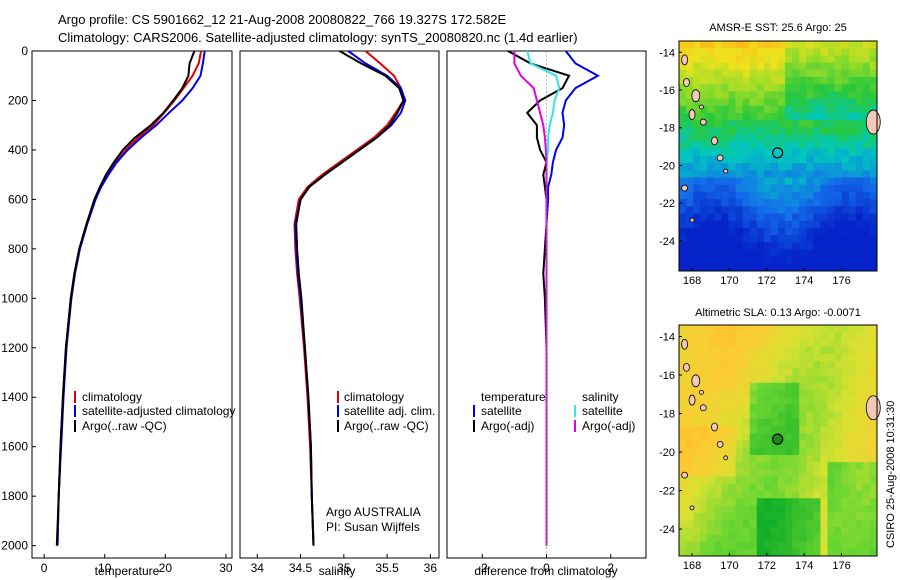 The image size is (900, 580). What do you see at coordinates (778, 28) in the screenshot?
I see `sst-map-title: AMSR-E SST: 25.6 Argo: 25` at bounding box center [778, 28].